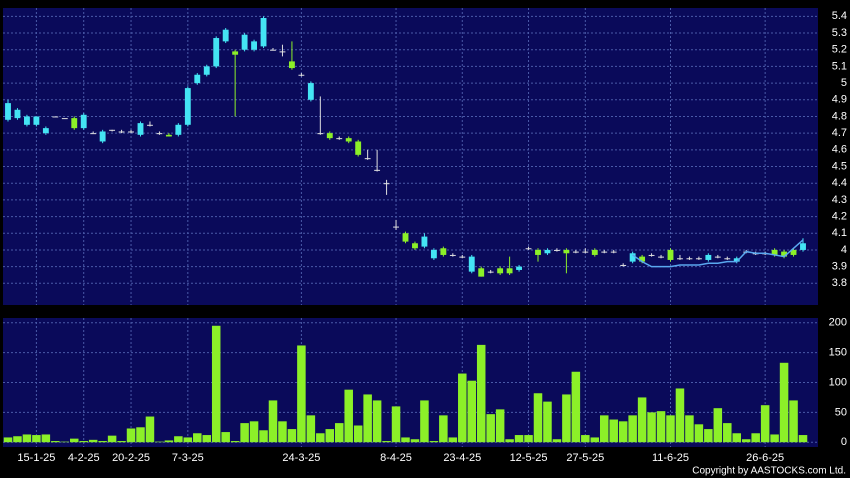  Describe the element at coordinates (844, 442) in the screenshot. I see `y-tick-label: 0` at that location.